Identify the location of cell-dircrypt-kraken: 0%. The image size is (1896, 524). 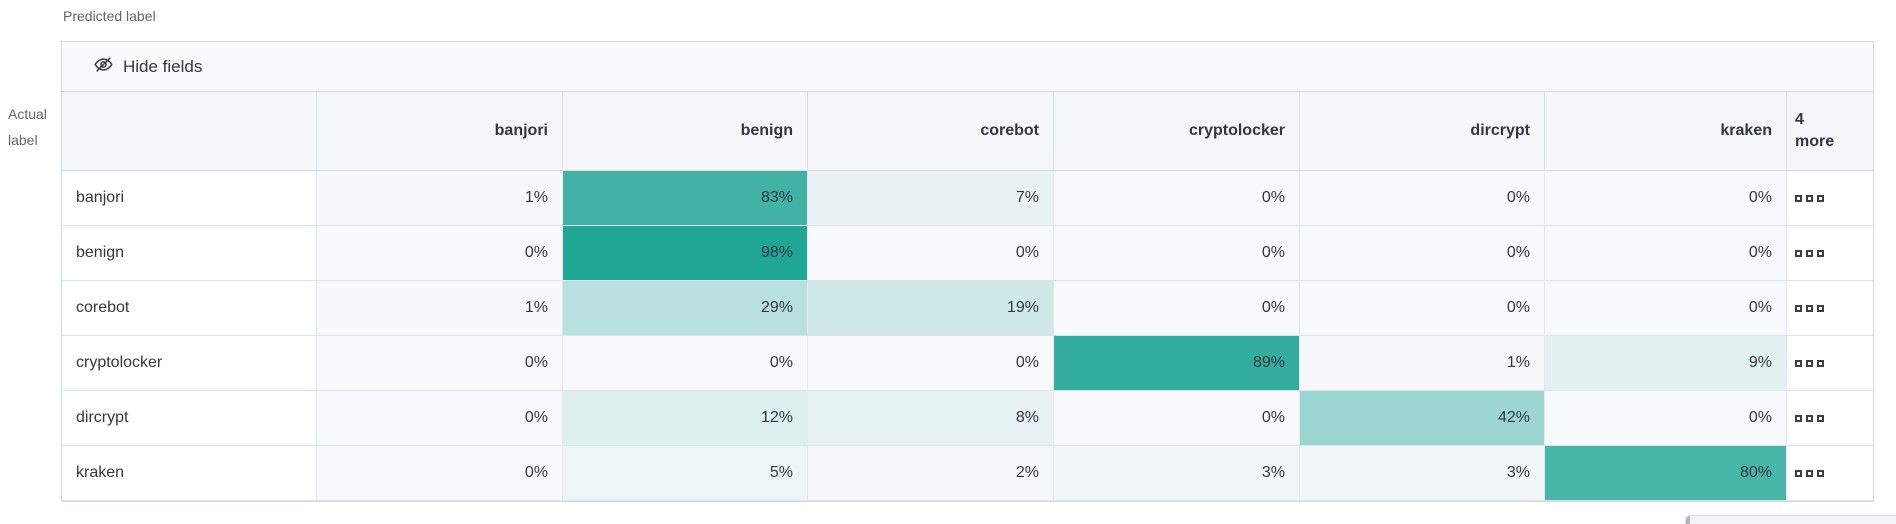
(1666, 418).